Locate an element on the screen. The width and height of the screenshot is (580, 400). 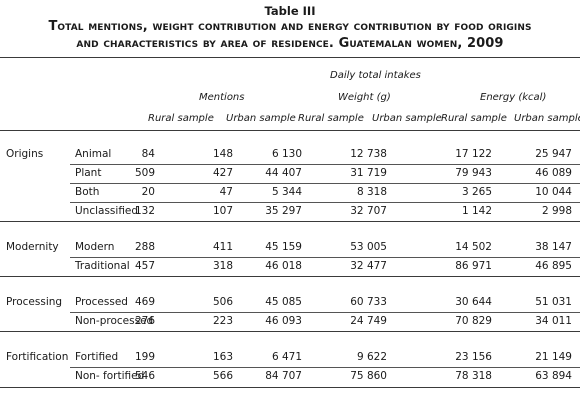
cell-weight-rural: 46 018 is located at coordinates (283, 266).